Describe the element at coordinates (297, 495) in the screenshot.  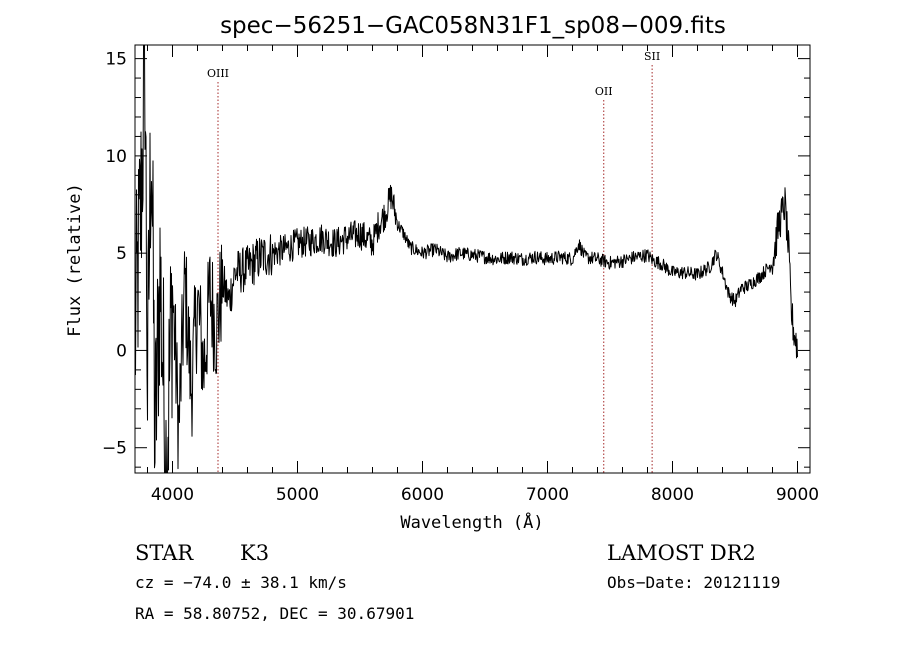
I see `x-tick-label: 5000` at that location.